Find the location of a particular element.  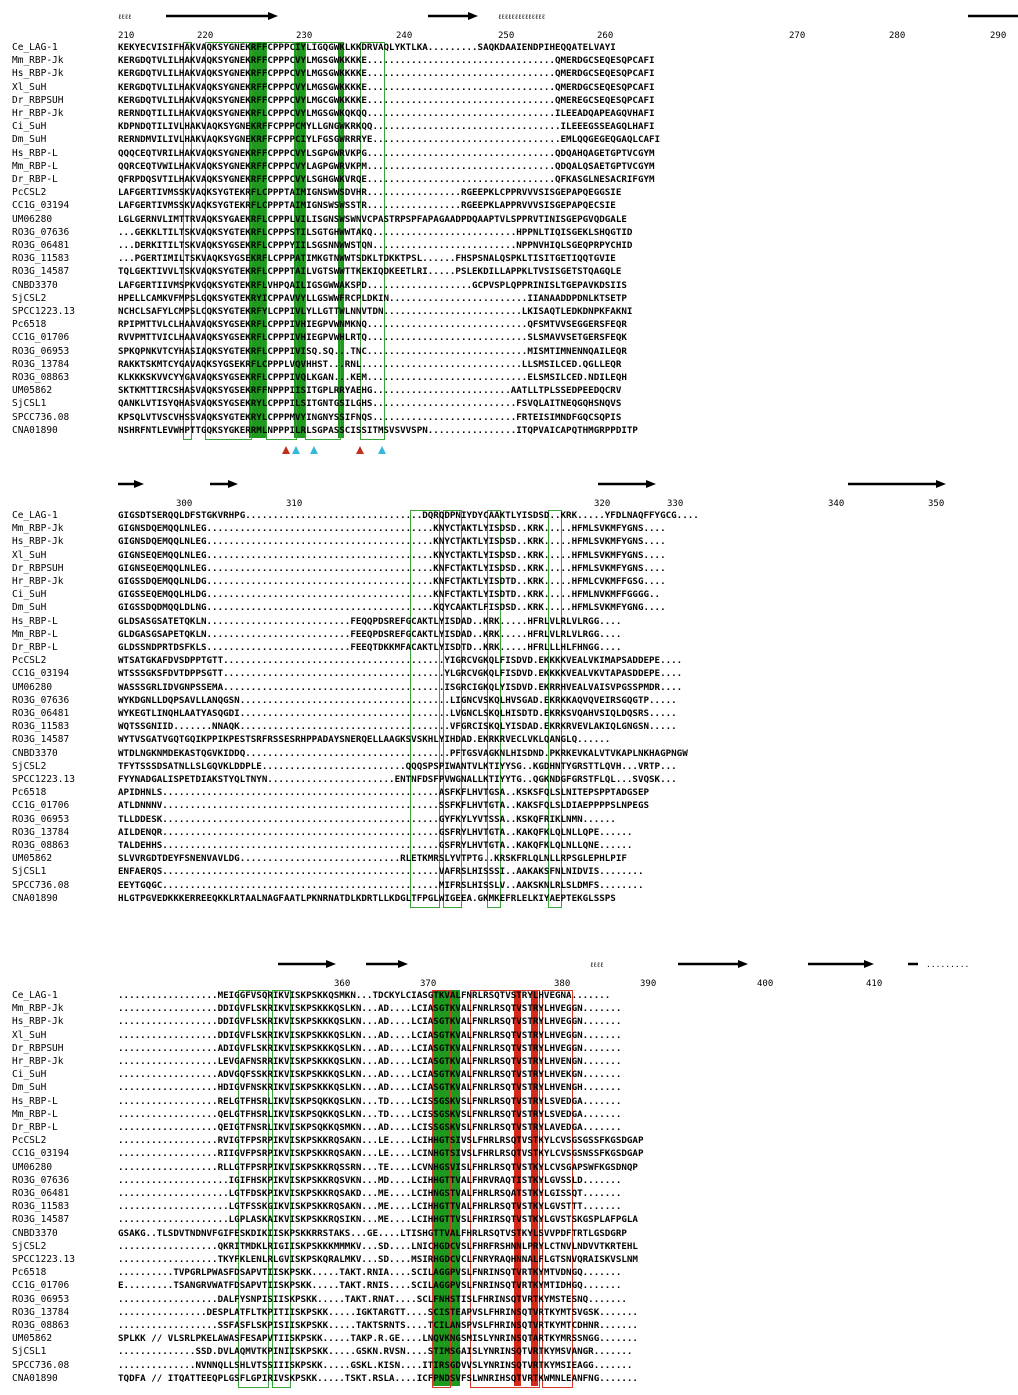

sequence-name: Dr_RBPSUH is located at coordinates (38, 1048).